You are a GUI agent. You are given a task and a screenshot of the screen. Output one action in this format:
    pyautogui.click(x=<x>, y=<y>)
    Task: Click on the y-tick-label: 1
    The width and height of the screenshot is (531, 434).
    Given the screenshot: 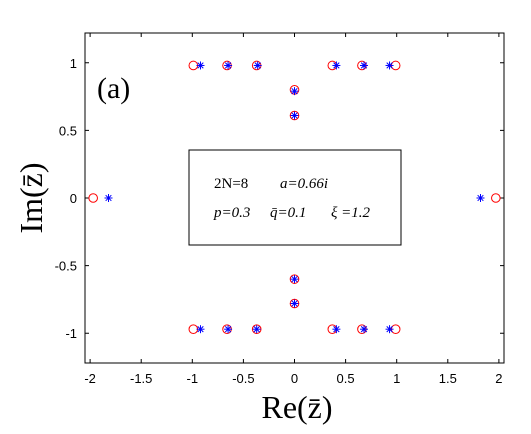 What is the action you would take?
    pyautogui.click(x=73, y=63)
    